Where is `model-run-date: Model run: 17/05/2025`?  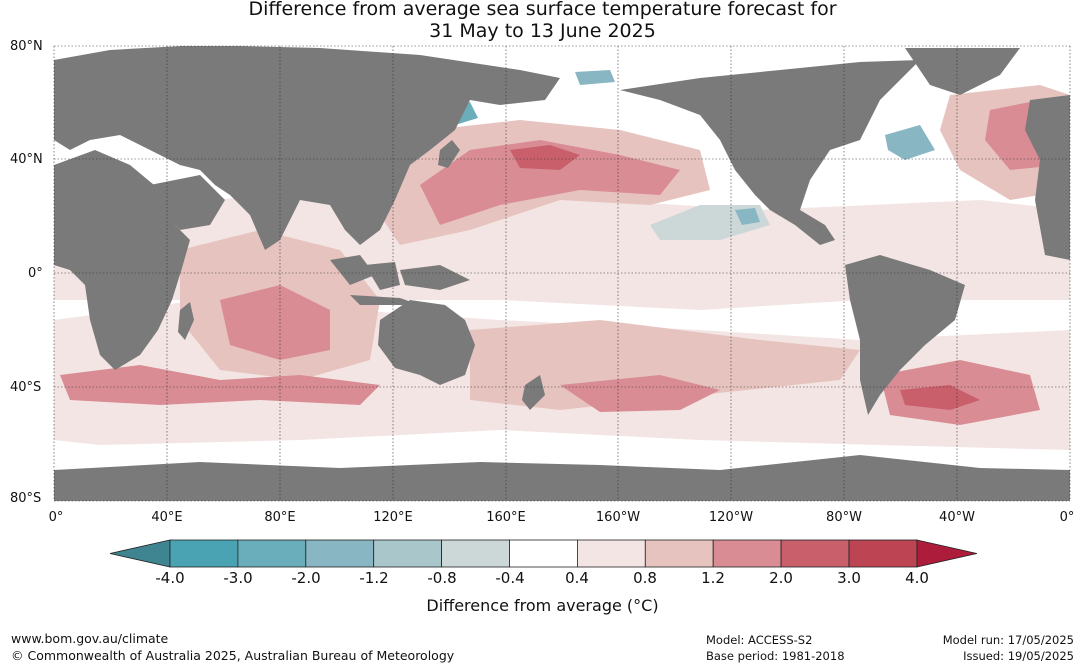
model-run-date: Model run: 17/05/2025 is located at coordinates (1008, 640).